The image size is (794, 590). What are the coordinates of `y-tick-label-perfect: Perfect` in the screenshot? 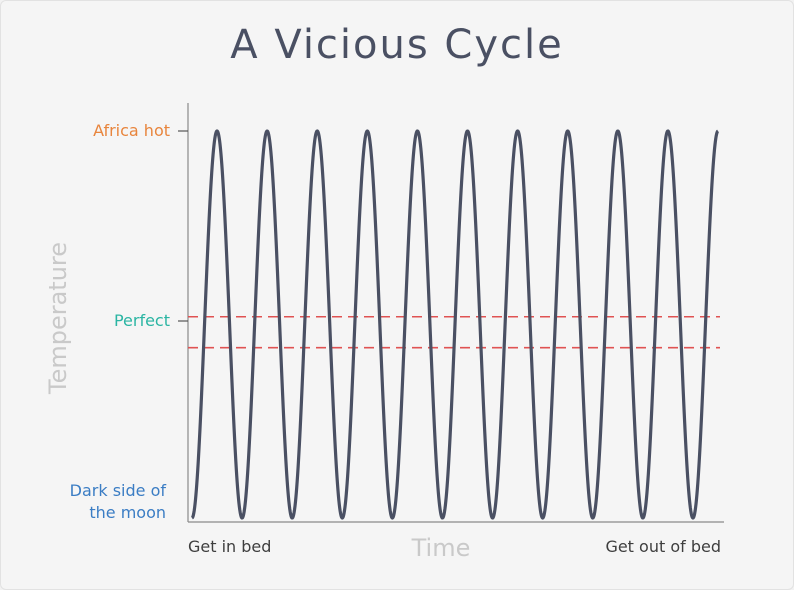 It's located at (141, 320).